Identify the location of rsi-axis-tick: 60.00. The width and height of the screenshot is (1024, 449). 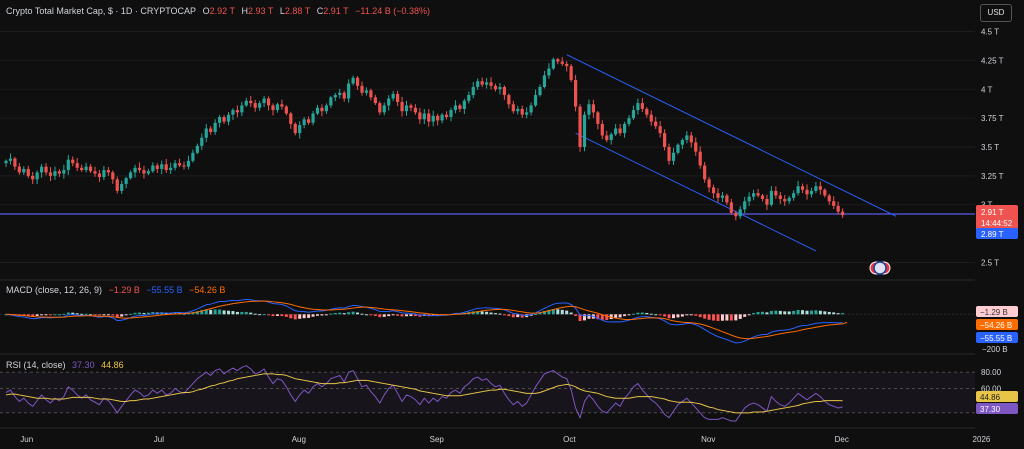
(991, 388).